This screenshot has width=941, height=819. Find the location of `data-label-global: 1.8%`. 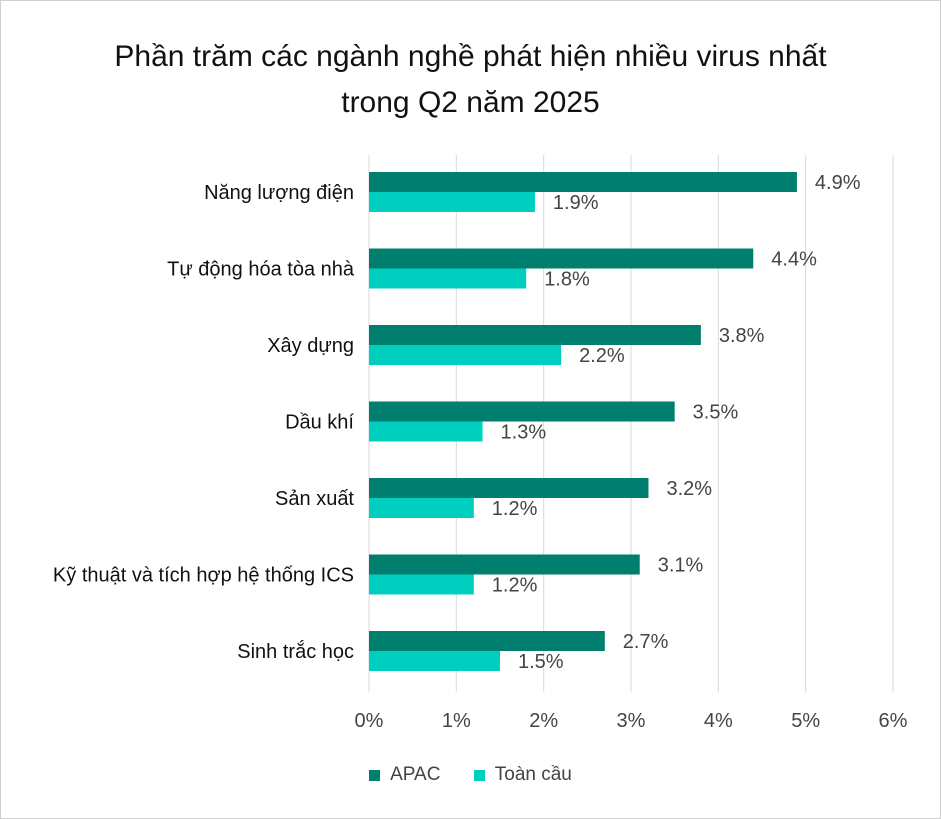

data-label-global: 1.8% is located at coordinates (567, 280).